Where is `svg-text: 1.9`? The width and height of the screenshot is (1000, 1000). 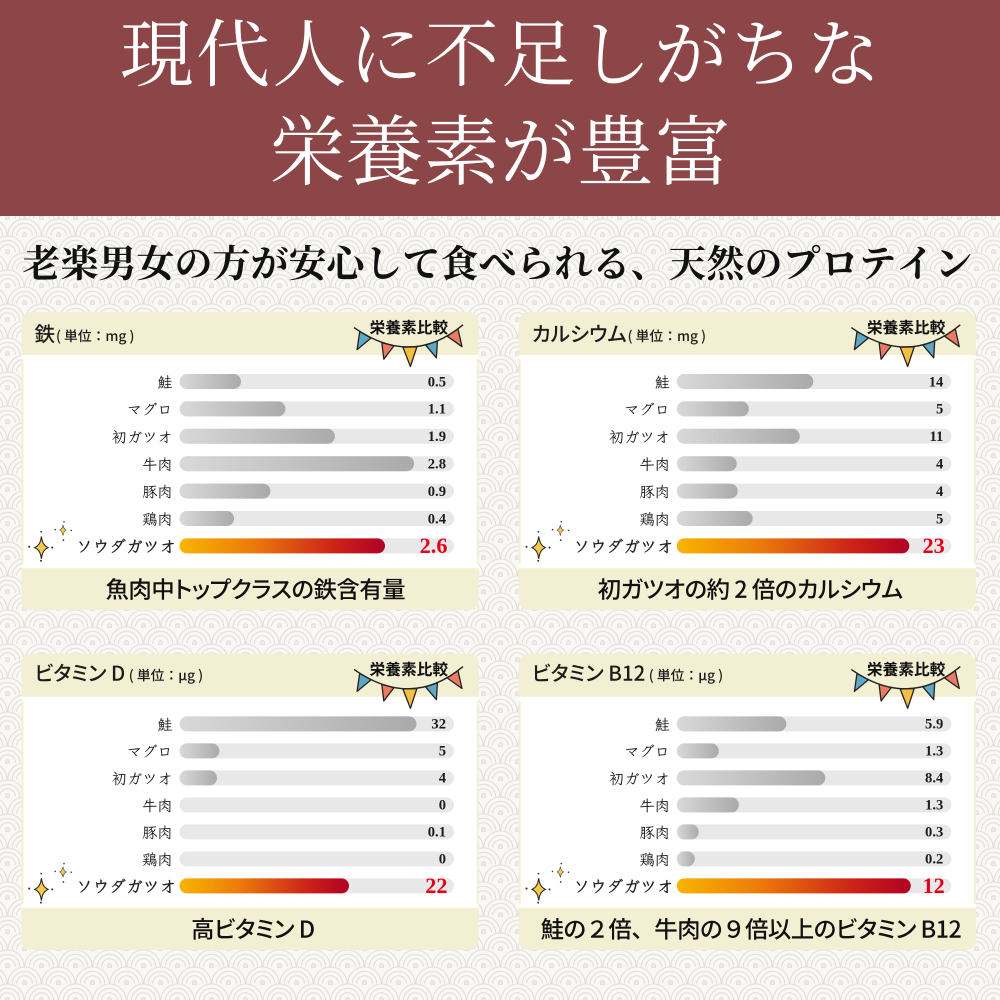 svg-text: 1.9 is located at coordinates (437, 437).